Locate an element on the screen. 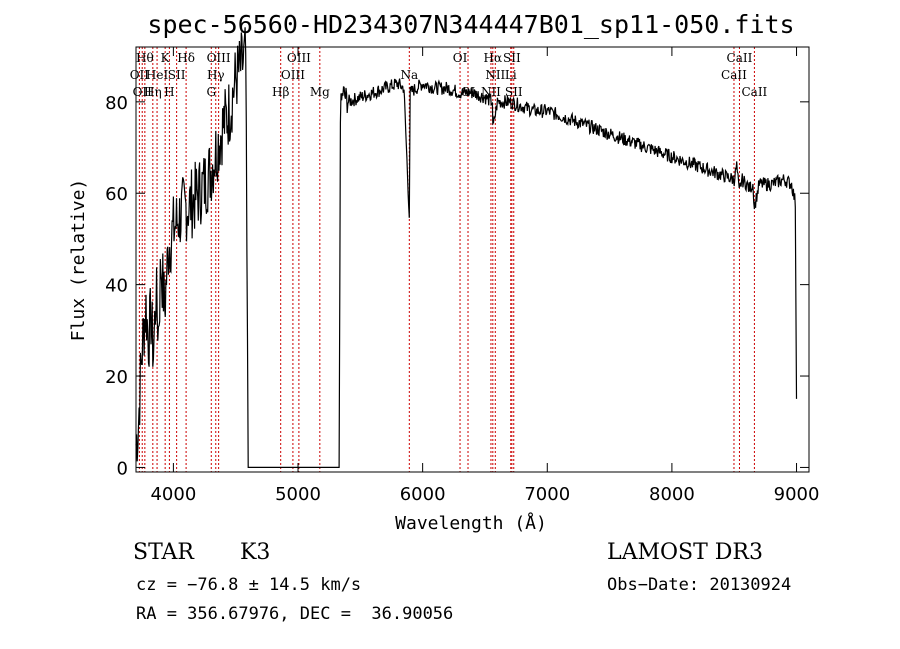 The image size is (900, 649). x-tick-label: 8000 is located at coordinates (672, 494).